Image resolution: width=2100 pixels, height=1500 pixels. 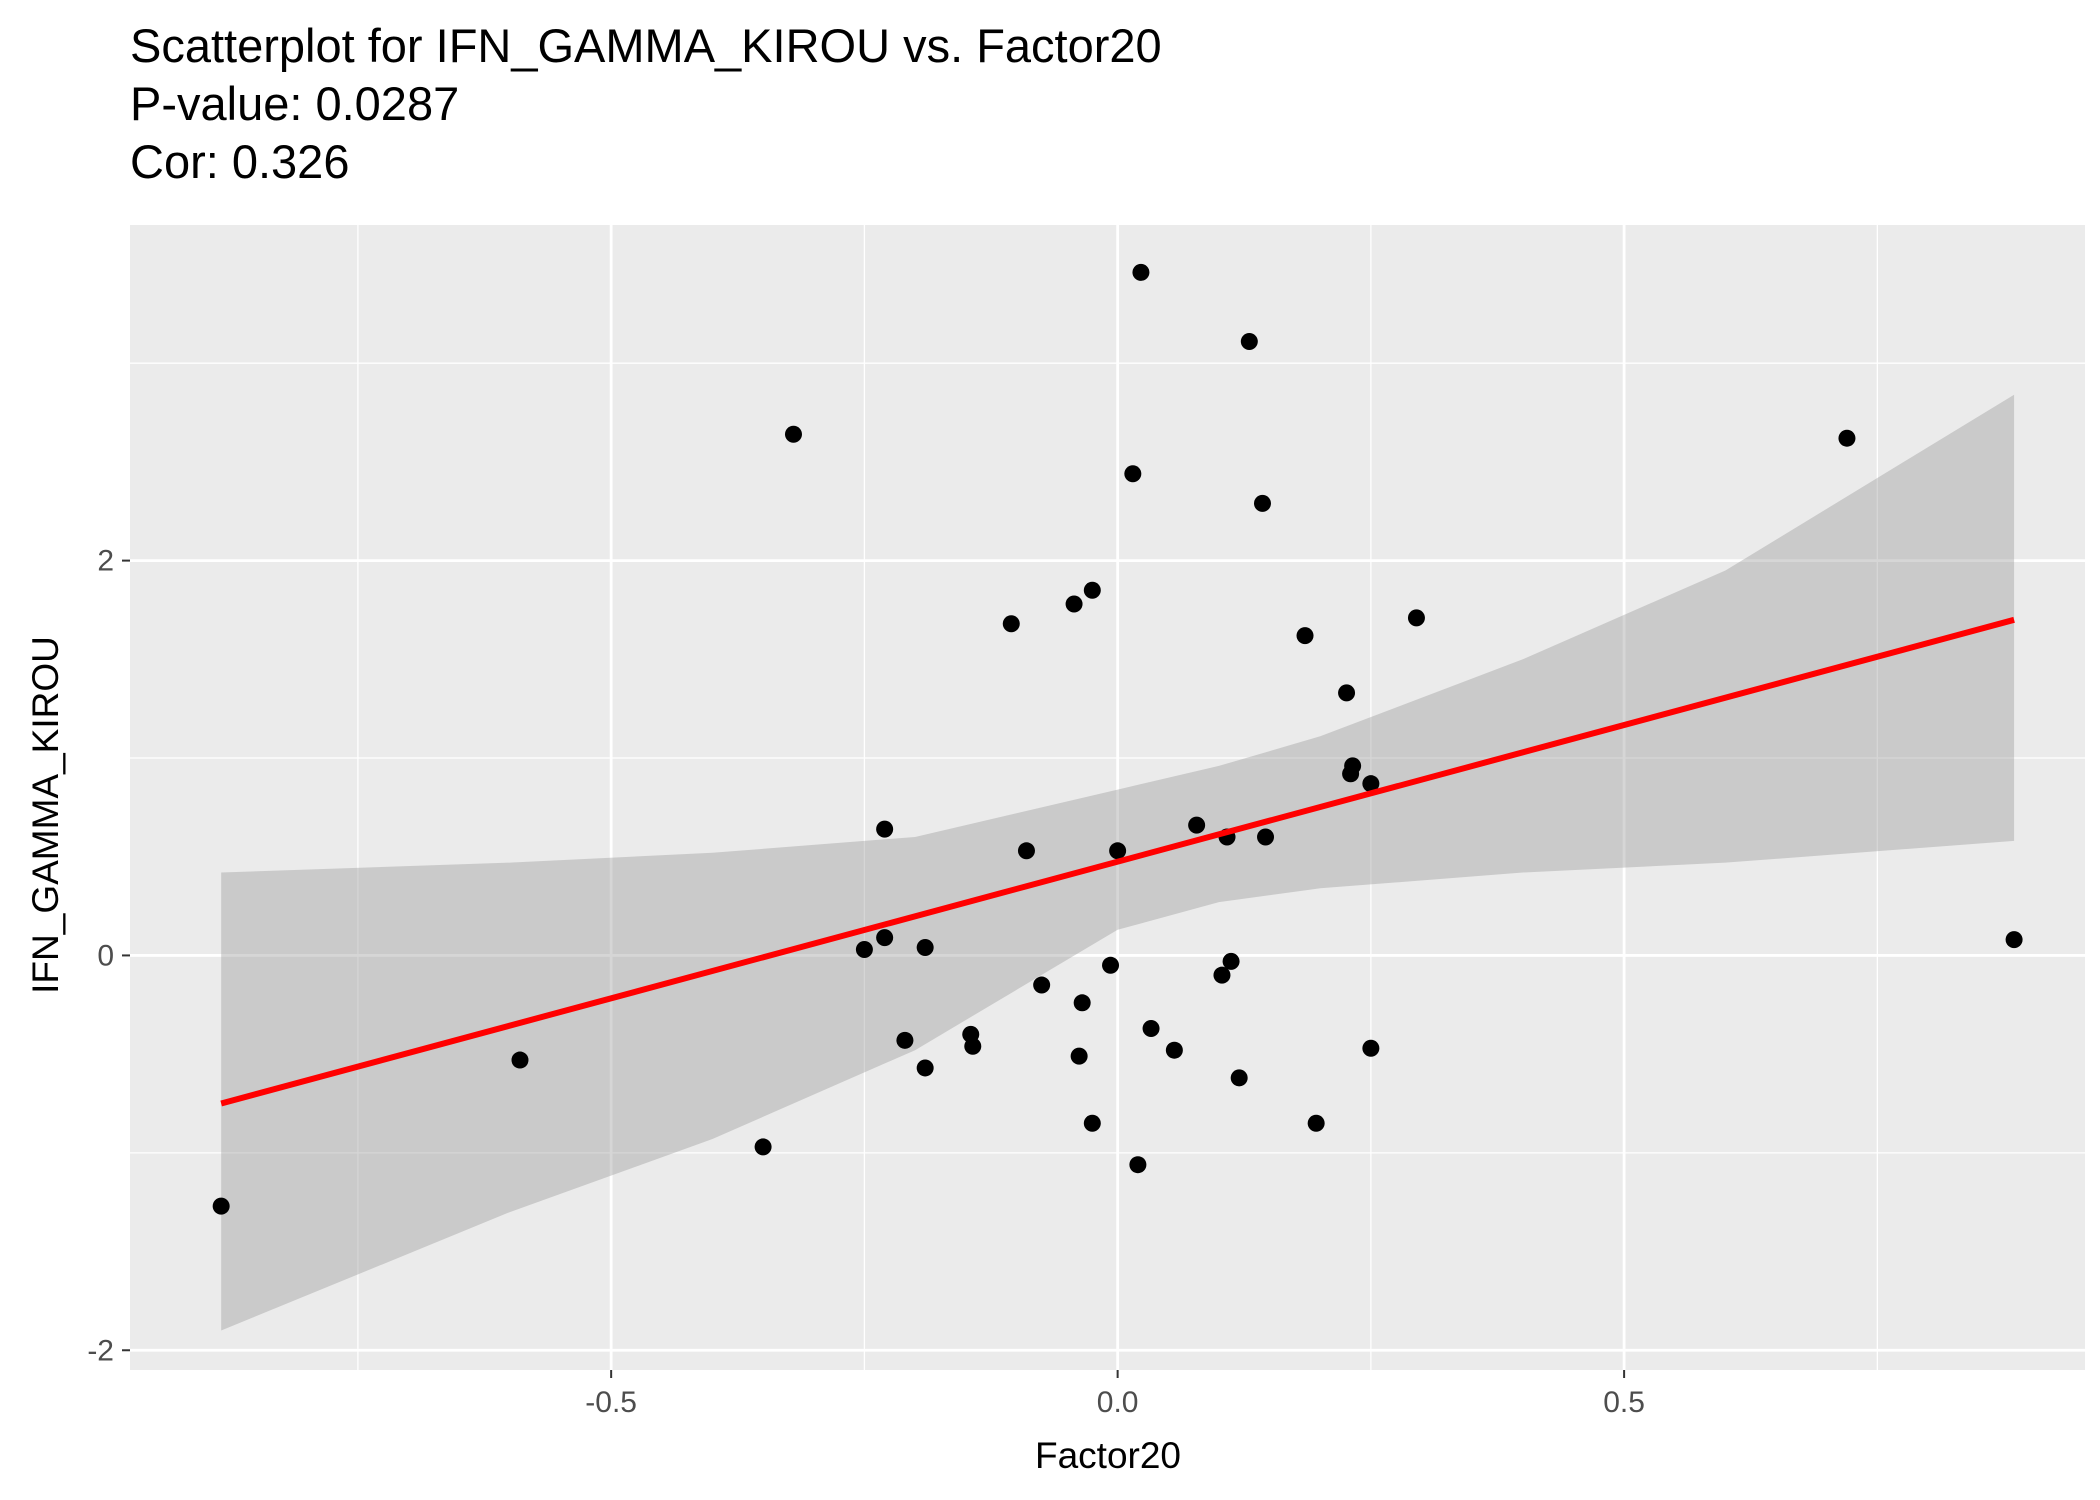 I want to click on y-tick-label: -2, so click(x=100, y=1350).